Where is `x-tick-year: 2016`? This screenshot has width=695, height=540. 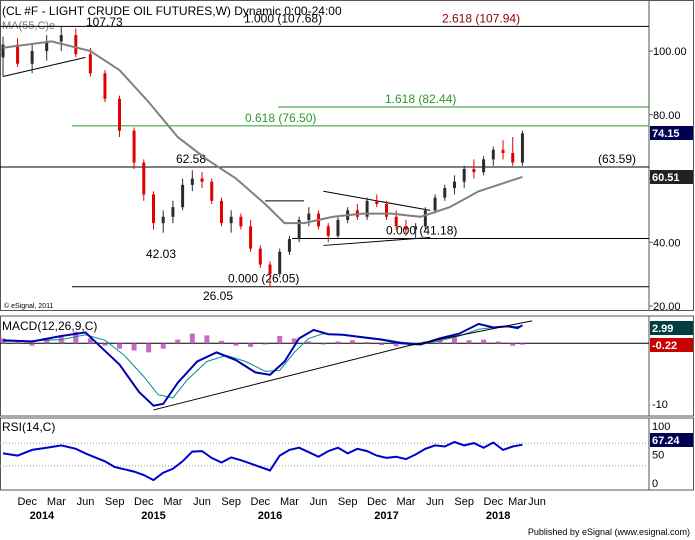 x-tick-year: 2016 is located at coordinates (270, 516).